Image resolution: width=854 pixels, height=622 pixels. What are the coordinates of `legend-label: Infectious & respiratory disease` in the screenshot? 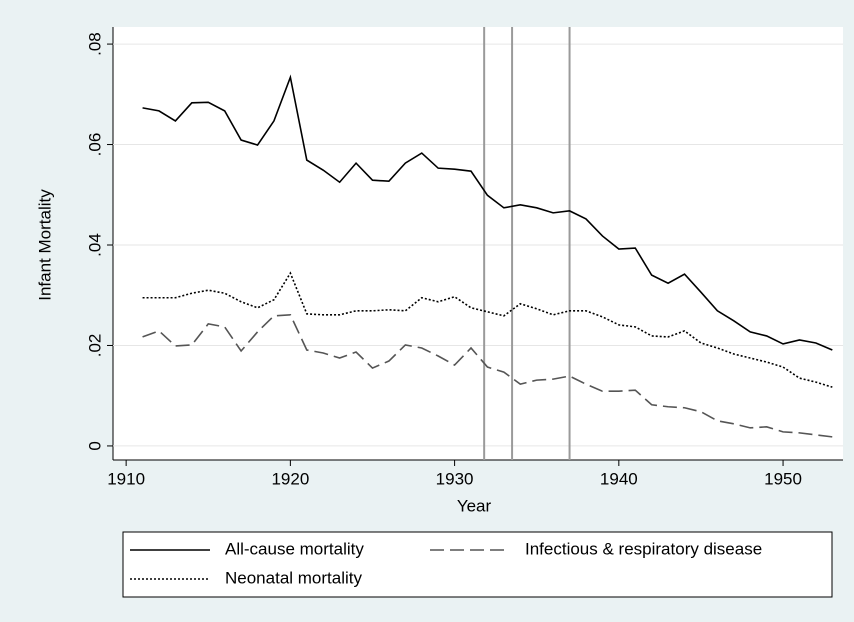 It's located at (643, 548).